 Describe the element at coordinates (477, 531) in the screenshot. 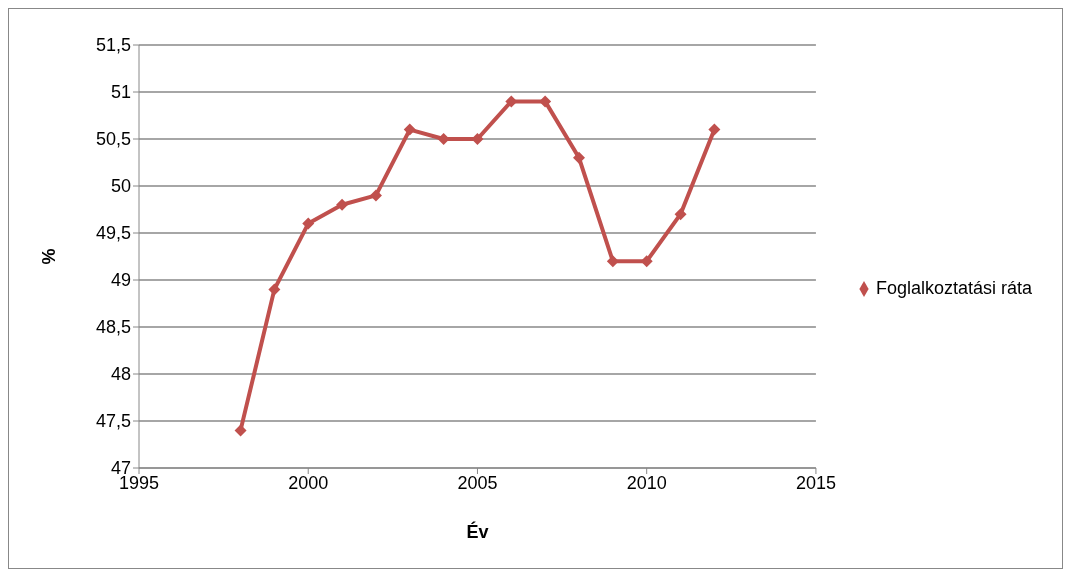

I see `x-axis-title: Év` at that location.